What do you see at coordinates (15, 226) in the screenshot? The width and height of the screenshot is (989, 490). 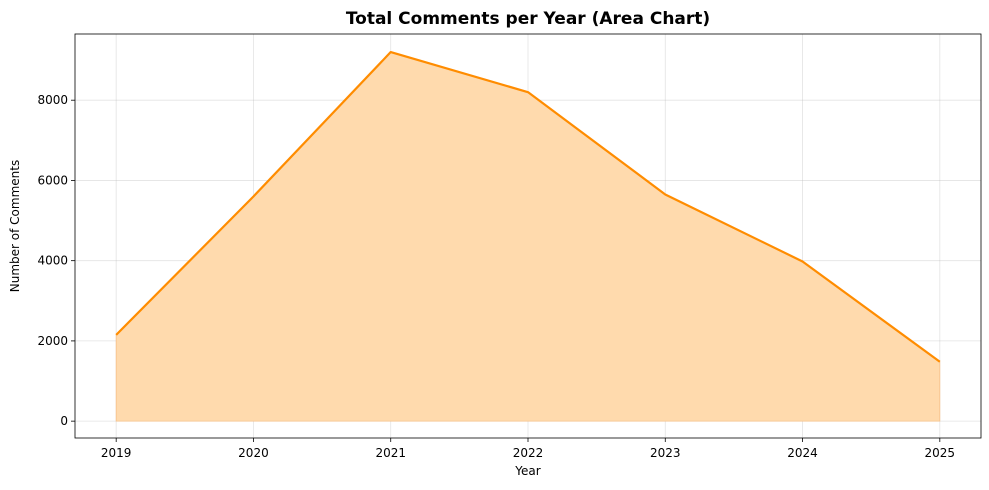 I see `y-axis-label: Number of Comments` at bounding box center [15, 226].